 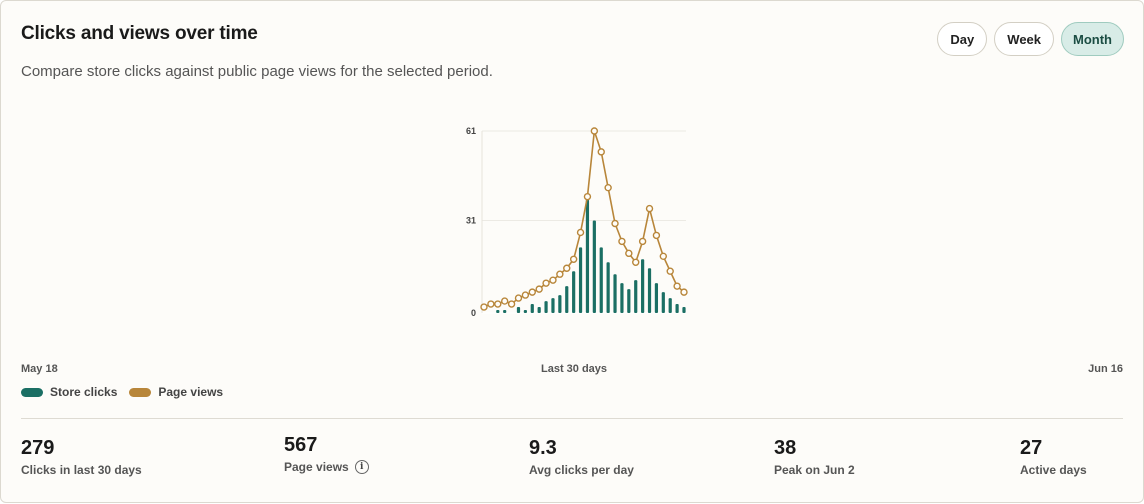 I want to click on stat-label: Peak on Jun 2, so click(x=814, y=470).